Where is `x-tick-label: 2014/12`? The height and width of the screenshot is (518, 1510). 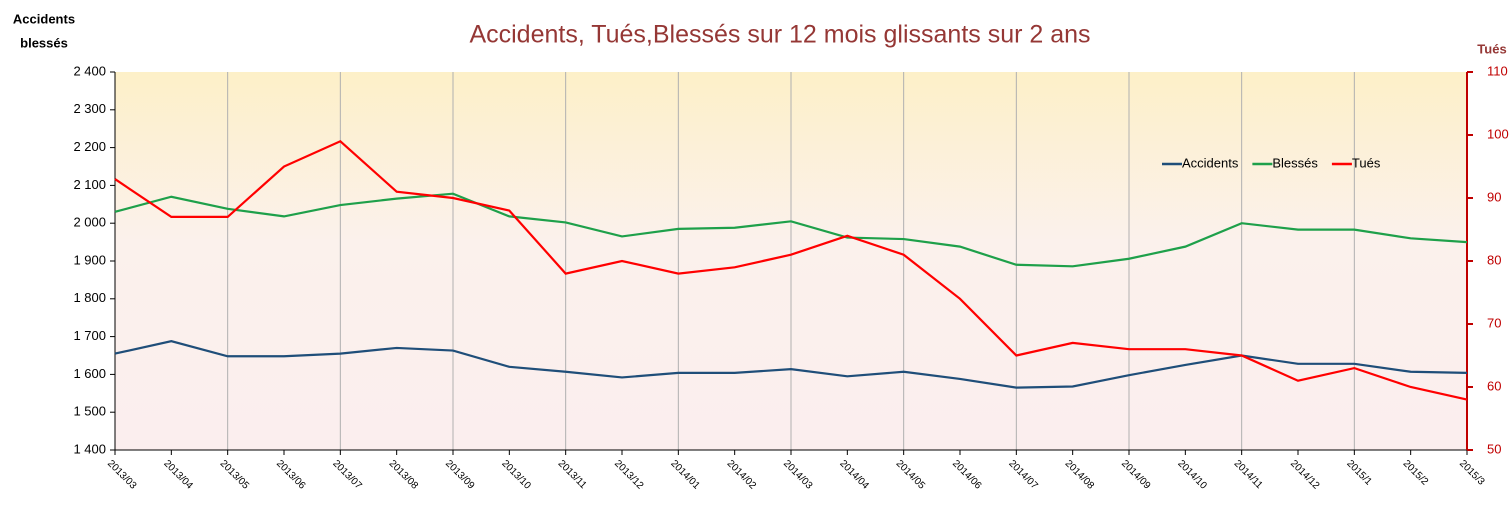 x-tick-label: 2014/12 is located at coordinates (1305, 475).